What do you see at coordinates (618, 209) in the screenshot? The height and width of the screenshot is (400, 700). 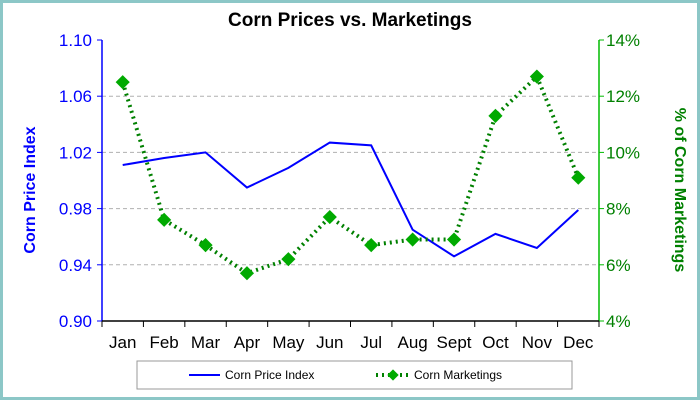 I see `y-right-tick-label: 8%` at bounding box center [618, 209].